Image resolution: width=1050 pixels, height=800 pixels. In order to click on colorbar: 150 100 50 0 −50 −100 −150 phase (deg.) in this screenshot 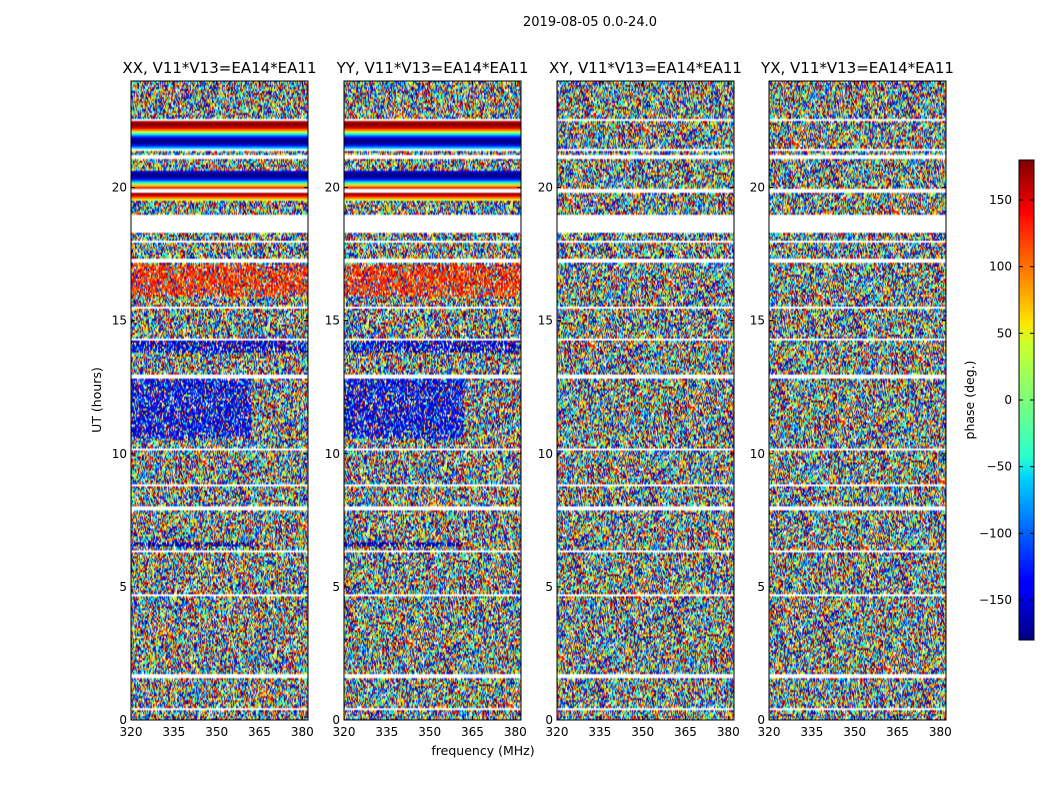, I will do `click(998, 400)`.